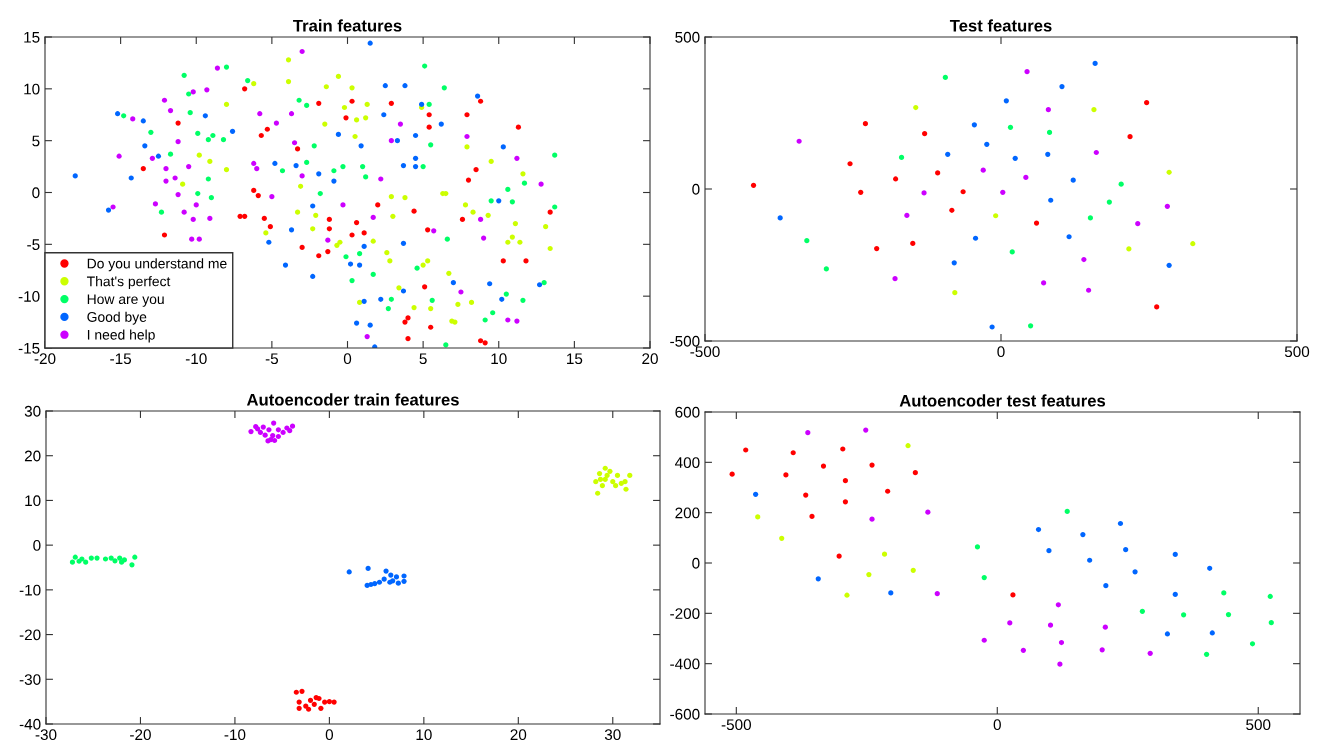 The image size is (1322, 745). What do you see at coordinates (235, 735) in the screenshot?
I see `x-tick-label: -10` at bounding box center [235, 735].